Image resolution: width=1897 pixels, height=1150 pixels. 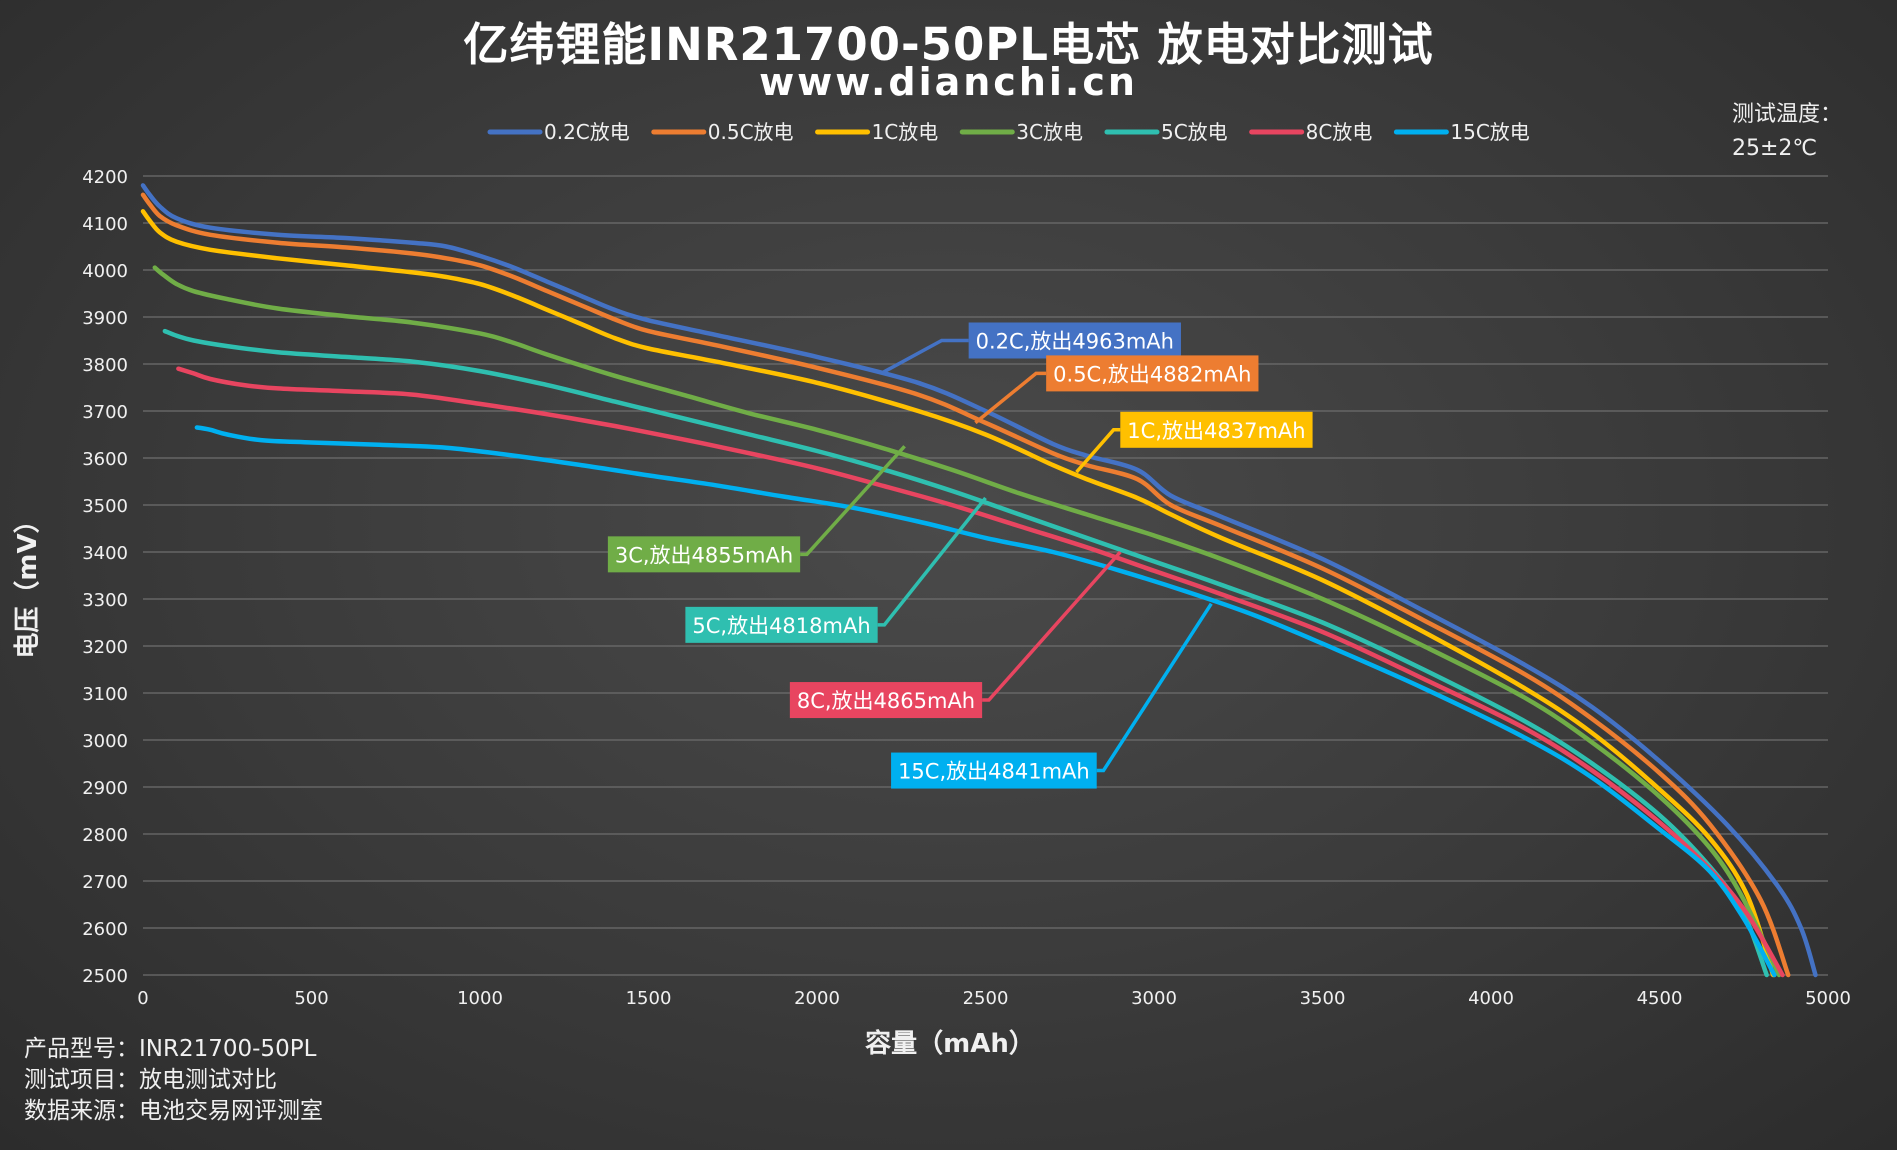 What do you see at coordinates (1787, 114) in the screenshot?
I see `temperature-label: 测试温度：` at bounding box center [1787, 114].